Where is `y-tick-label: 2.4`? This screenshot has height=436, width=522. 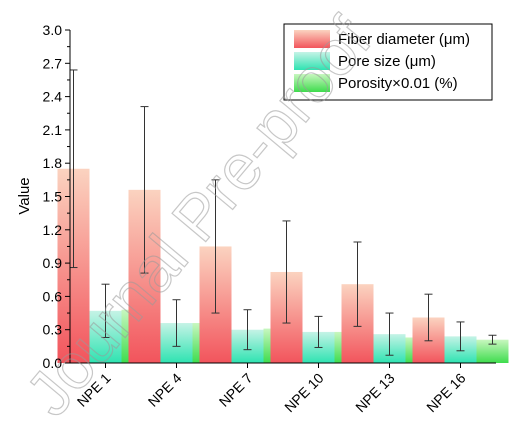 y-tick-label: 2.4 is located at coordinates (53, 97).